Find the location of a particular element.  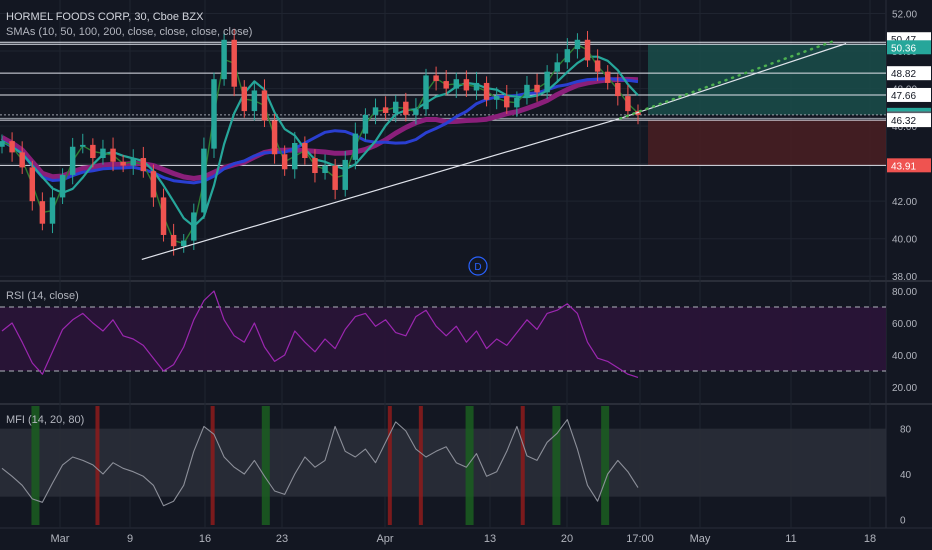

level-label: 43.91 is located at coordinates (903, 166).